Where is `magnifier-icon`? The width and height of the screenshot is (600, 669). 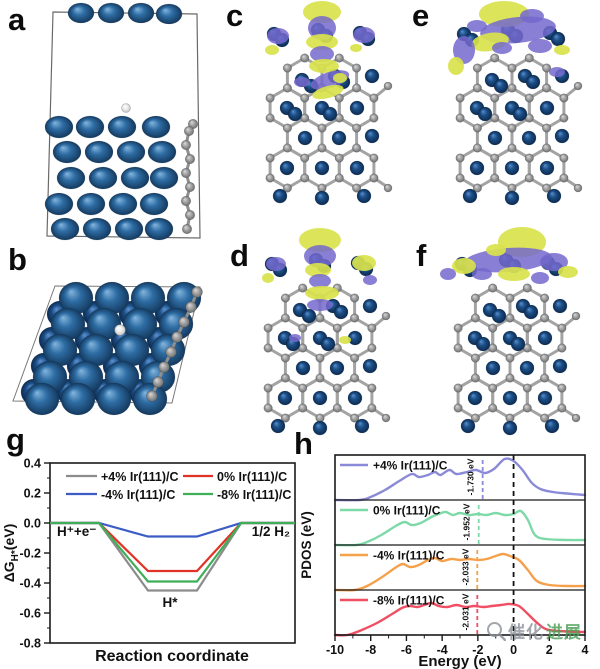
magnifier-icon is located at coordinates (496, 631).